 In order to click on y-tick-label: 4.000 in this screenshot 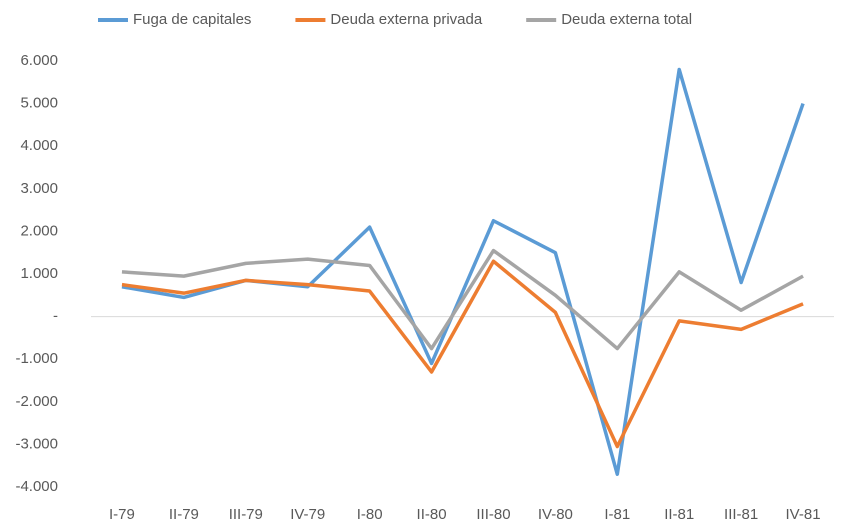, I will do `click(39, 145)`.